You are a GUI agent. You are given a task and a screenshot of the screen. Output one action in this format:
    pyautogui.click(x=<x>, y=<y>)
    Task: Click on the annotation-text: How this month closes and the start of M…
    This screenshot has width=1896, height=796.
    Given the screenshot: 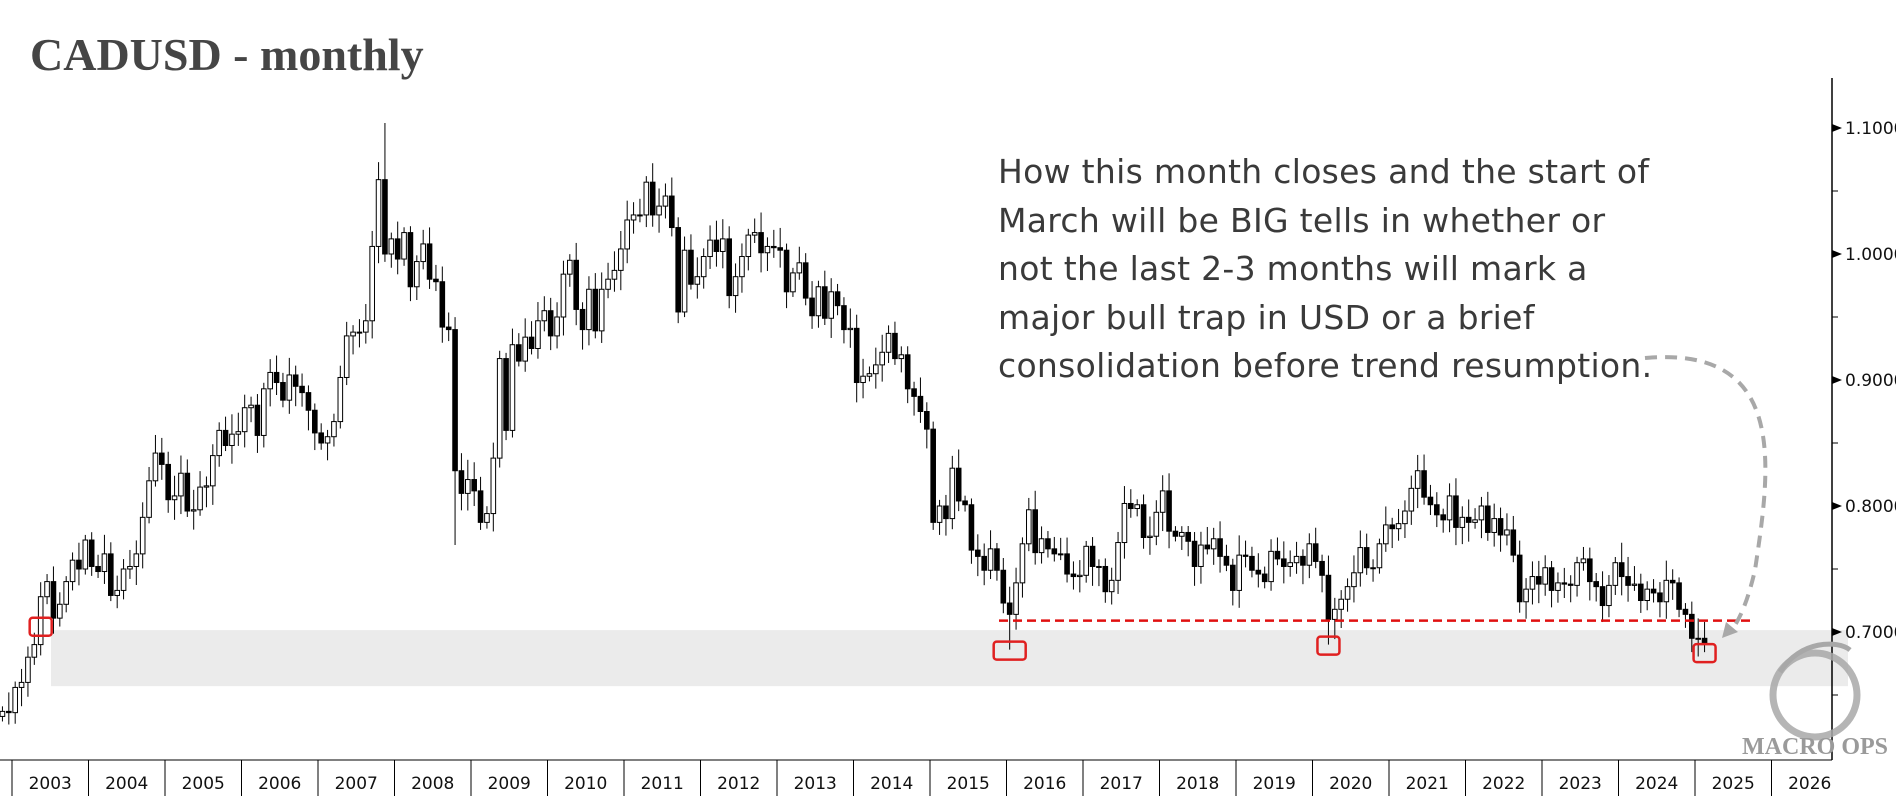 What is the action you would take?
    pyautogui.click(x=1358, y=269)
    